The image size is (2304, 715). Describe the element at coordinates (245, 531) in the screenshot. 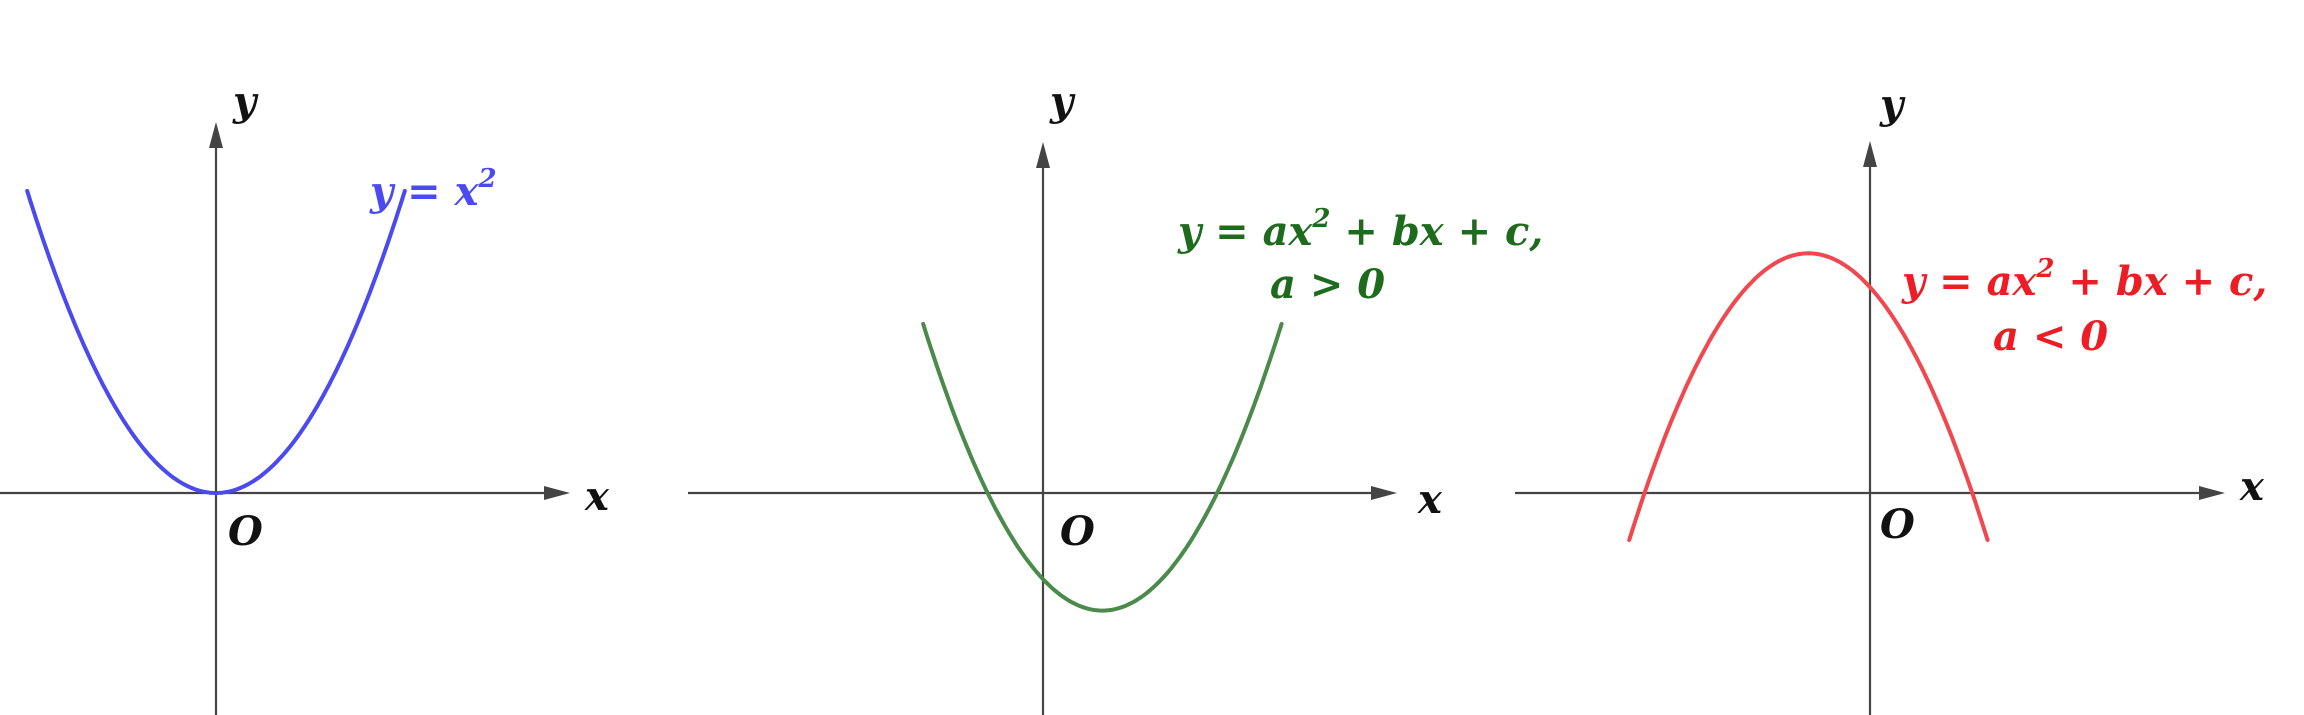

I see `panel-1-origin-label: O` at that location.